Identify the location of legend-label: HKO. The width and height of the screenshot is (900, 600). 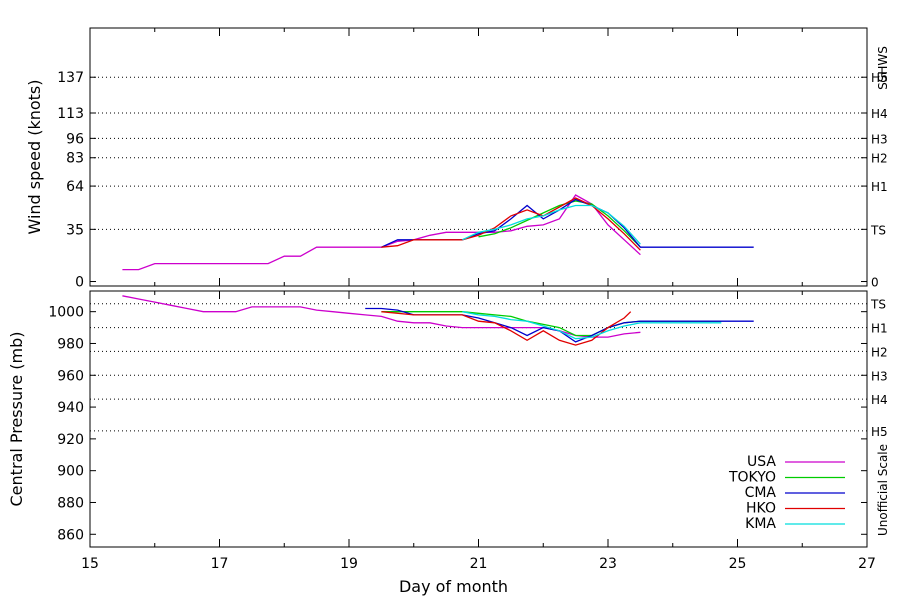
(761, 509).